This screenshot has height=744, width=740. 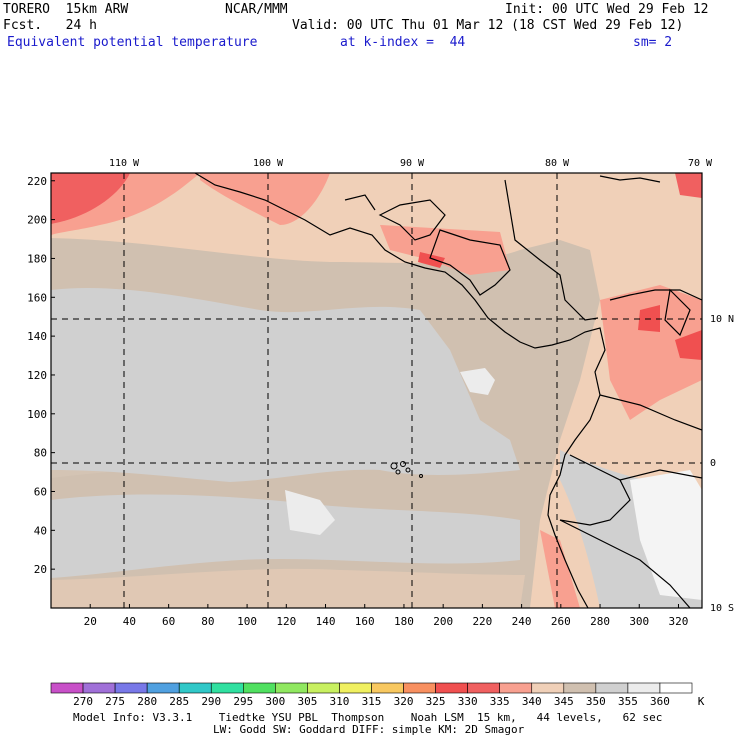 I want to click on x-tick-label: 180, so click(x=404, y=621).